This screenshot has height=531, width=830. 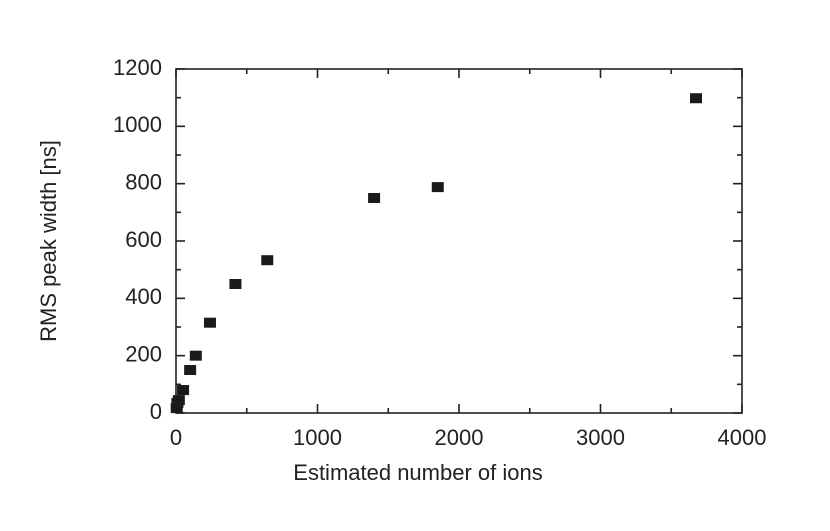 I want to click on x-tick-label: 3000, so click(x=600, y=437).